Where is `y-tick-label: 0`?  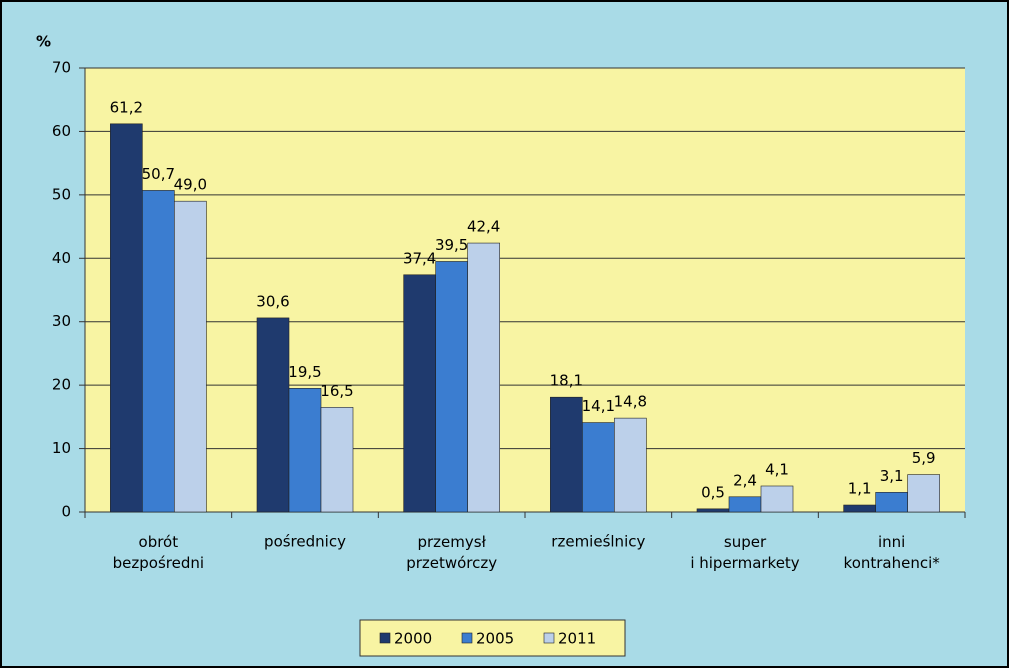 y-tick-label: 0 is located at coordinates (66, 512).